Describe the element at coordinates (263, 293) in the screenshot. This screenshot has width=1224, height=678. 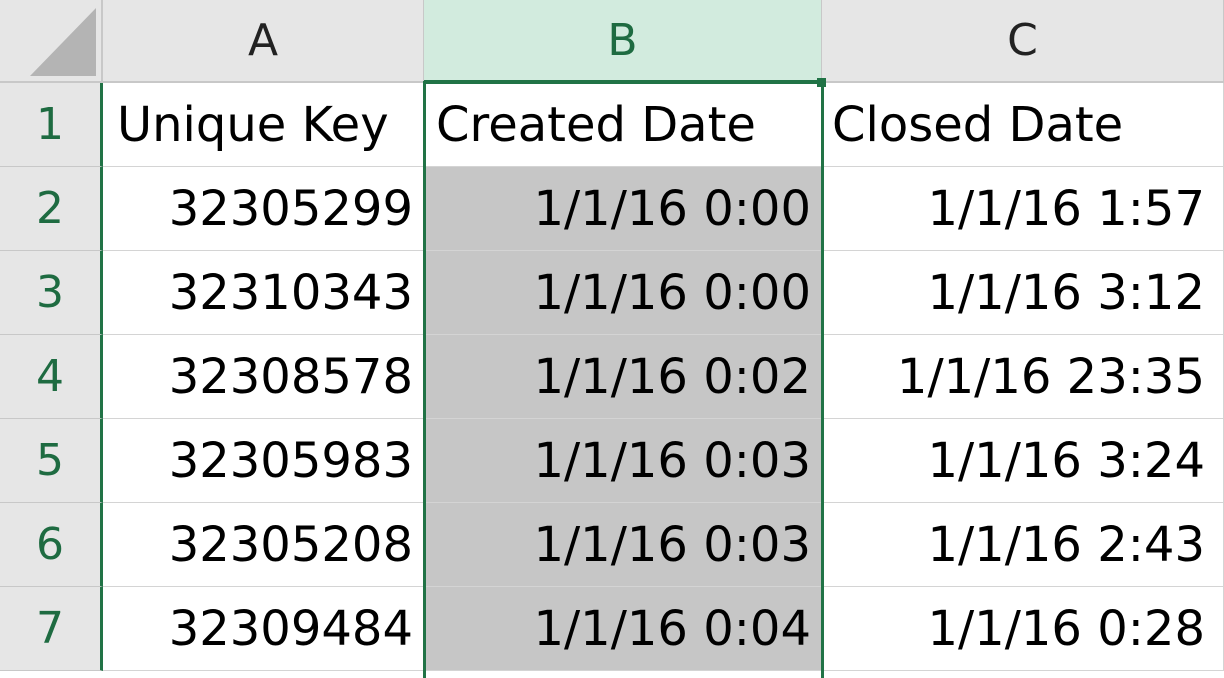
I see `cell-a3: 32310343` at that location.